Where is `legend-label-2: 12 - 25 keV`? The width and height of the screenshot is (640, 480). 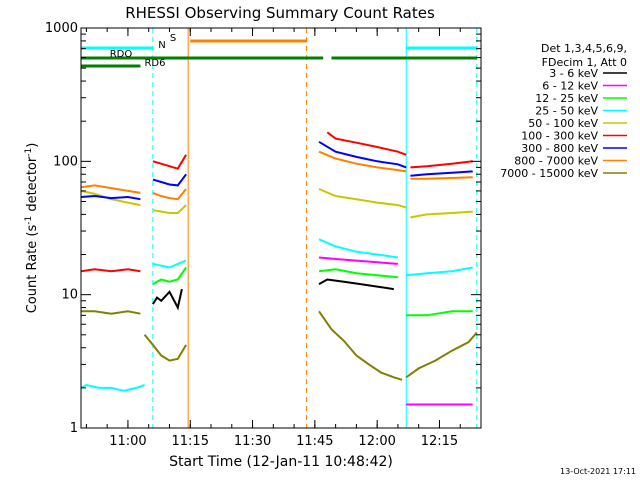 legend-label-2: 12 - 25 keV is located at coordinates (566, 98).